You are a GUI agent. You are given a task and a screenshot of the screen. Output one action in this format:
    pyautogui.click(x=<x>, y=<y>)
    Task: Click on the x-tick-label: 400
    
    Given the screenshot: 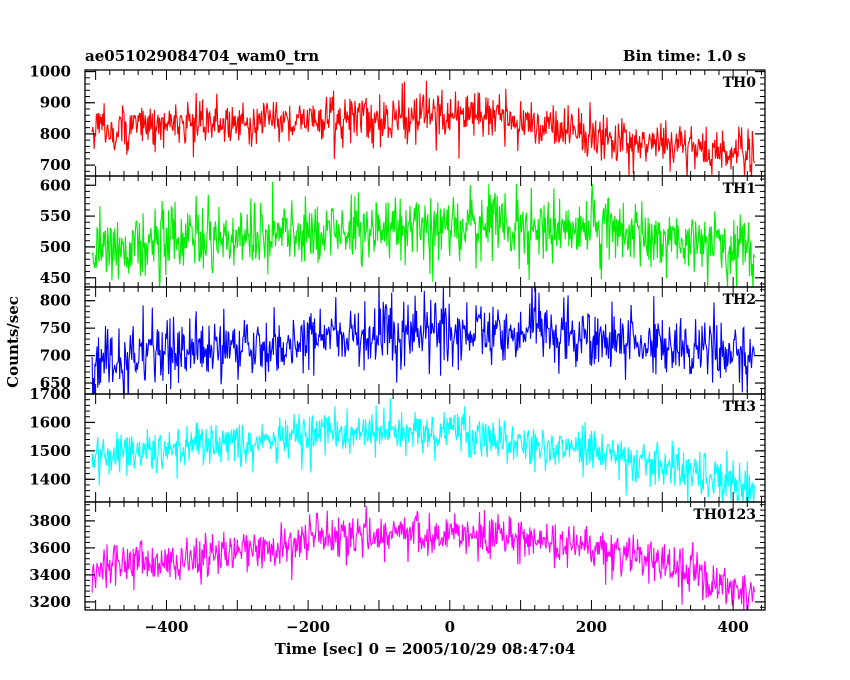 What is the action you would take?
    pyautogui.click(x=732, y=627)
    